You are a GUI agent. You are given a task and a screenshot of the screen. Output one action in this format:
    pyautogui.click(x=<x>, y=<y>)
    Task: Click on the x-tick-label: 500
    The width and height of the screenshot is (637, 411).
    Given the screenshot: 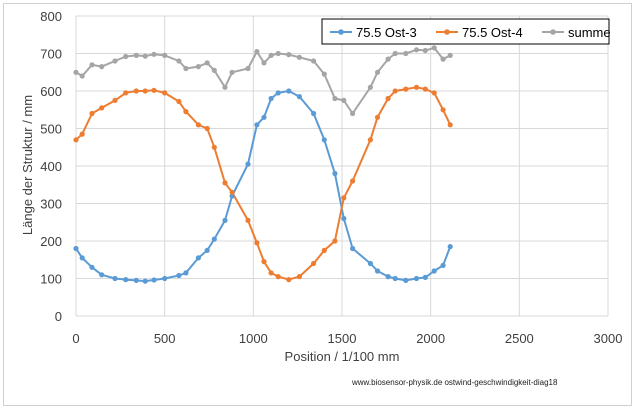 What is the action you would take?
    pyautogui.click(x=165, y=338)
    